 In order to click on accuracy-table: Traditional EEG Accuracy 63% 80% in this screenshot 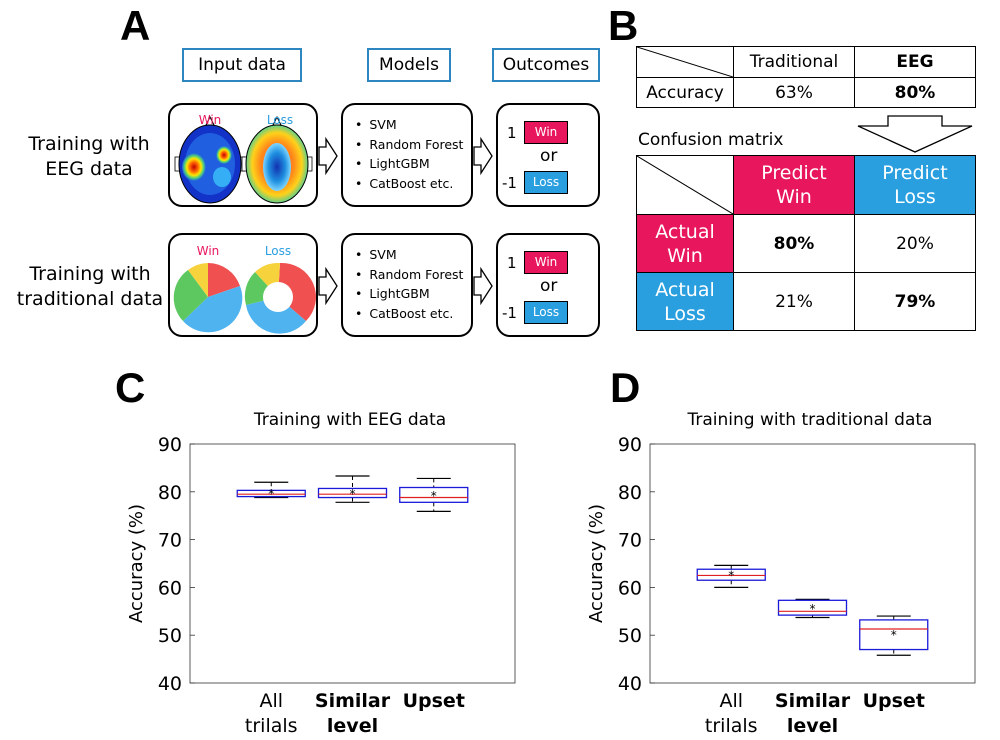, I will do `click(806, 77)`.